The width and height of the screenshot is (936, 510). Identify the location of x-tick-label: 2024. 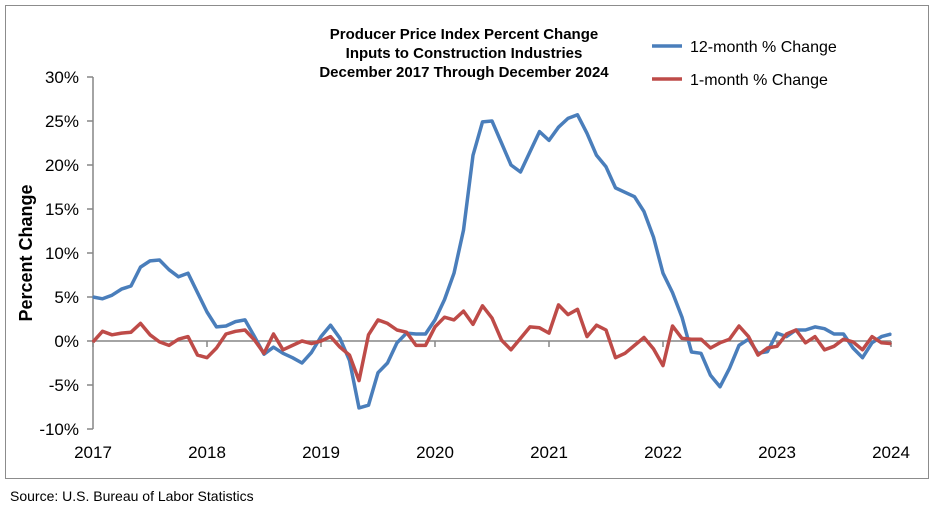
(891, 452).